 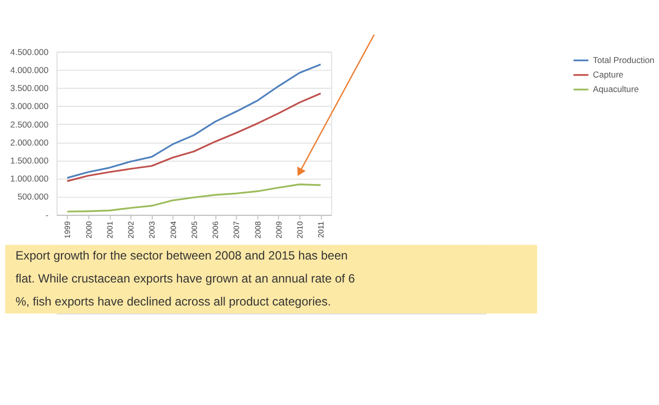 I want to click on x-tick-label: 2000, so click(x=89, y=229).